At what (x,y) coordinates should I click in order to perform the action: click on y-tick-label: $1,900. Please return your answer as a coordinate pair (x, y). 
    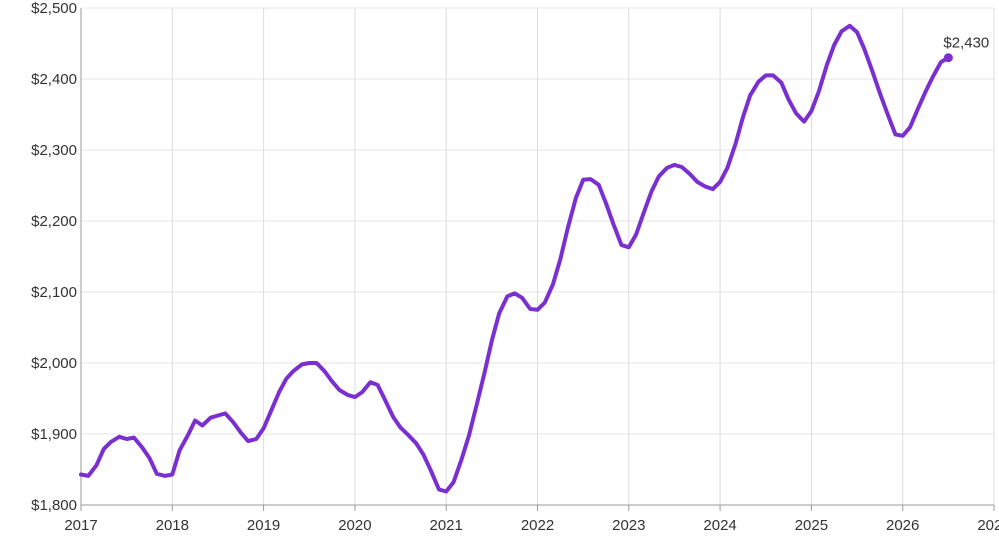
    Looking at the image, I should click on (54, 434).